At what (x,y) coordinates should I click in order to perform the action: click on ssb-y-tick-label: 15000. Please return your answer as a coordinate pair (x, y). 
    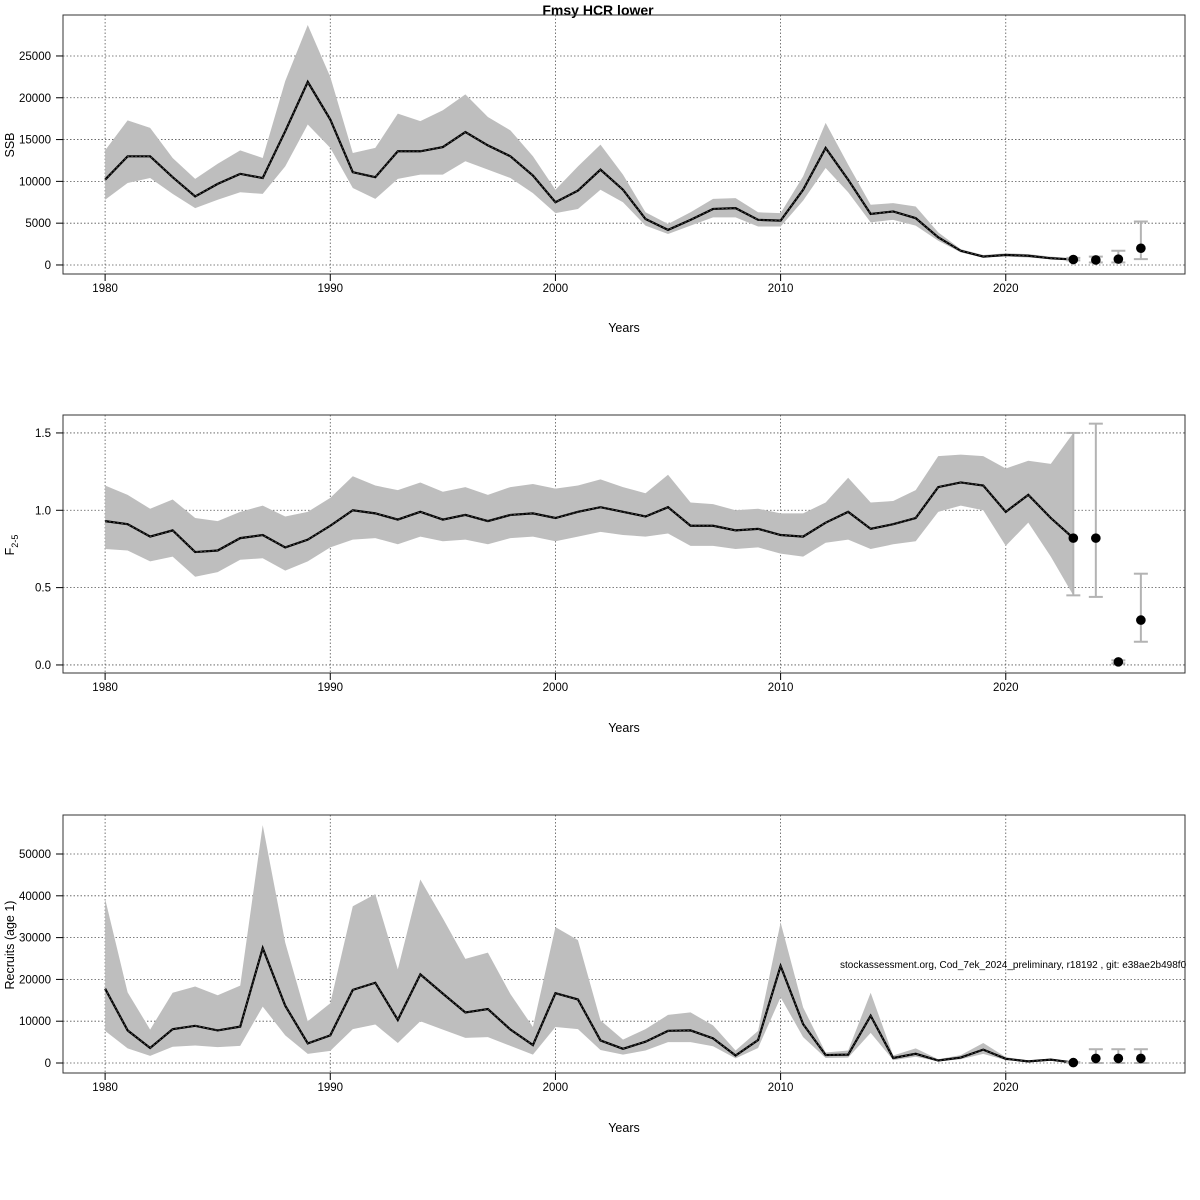
    Looking at the image, I should click on (35, 141).